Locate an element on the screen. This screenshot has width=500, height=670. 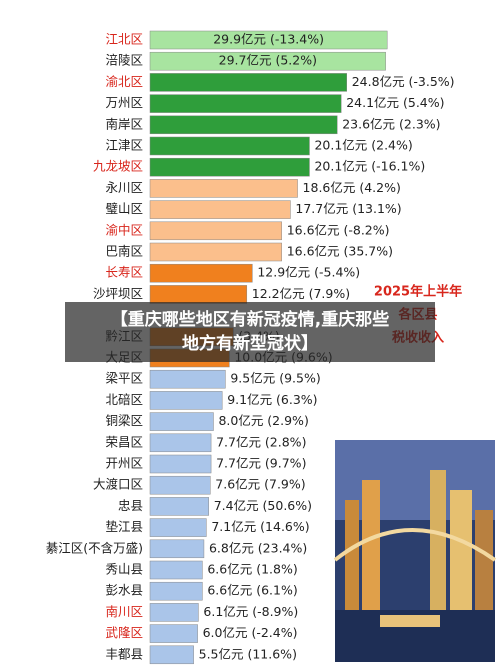
category-label: 梁平区 is located at coordinates (124, 378).